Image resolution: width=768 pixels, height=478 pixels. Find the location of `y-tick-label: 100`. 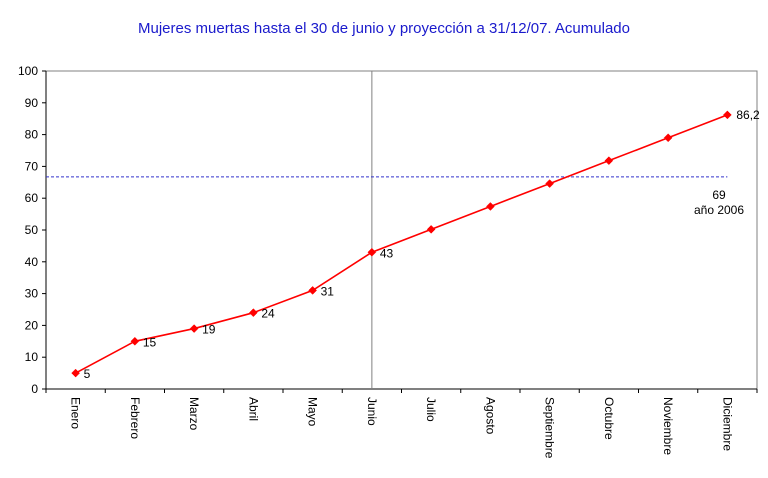

y-tick-label: 100 is located at coordinates (28, 71).